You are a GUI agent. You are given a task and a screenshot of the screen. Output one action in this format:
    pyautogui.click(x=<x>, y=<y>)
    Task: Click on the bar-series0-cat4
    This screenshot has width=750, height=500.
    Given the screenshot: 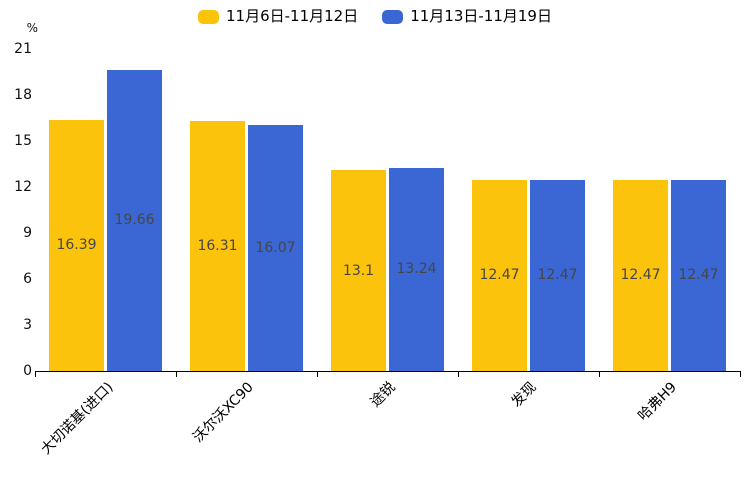 What is the action you would take?
    pyautogui.click(x=640, y=275)
    